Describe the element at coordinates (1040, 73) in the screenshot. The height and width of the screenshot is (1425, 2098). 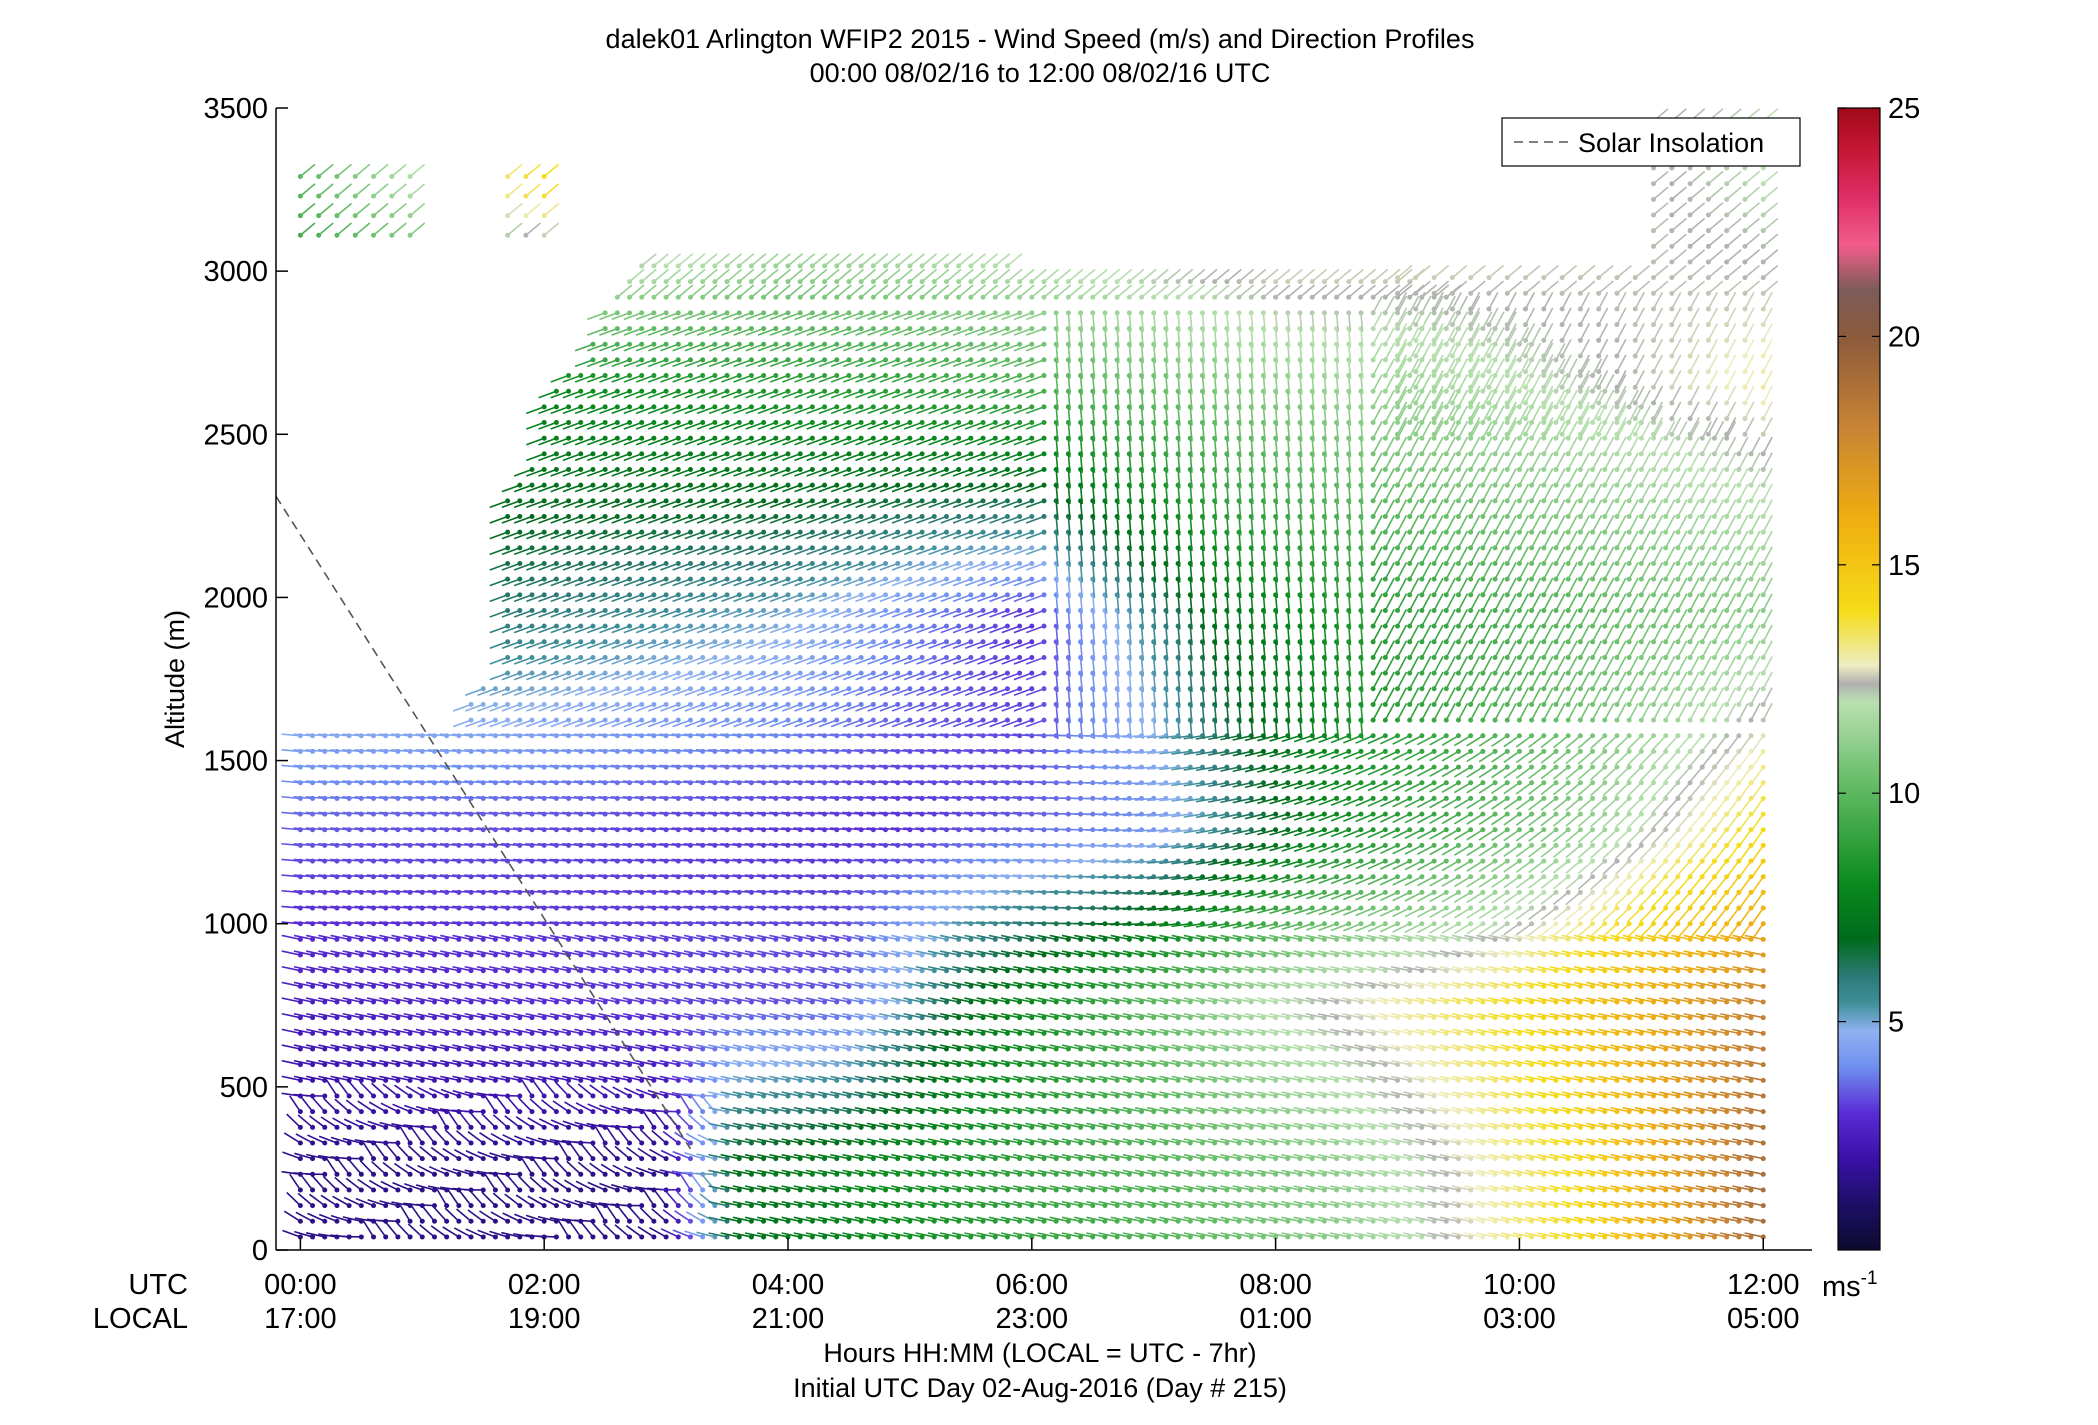
I see `chart-subtitle: 00:00 08/02/16 to 12:00 08/02/16 UTC` at that location.